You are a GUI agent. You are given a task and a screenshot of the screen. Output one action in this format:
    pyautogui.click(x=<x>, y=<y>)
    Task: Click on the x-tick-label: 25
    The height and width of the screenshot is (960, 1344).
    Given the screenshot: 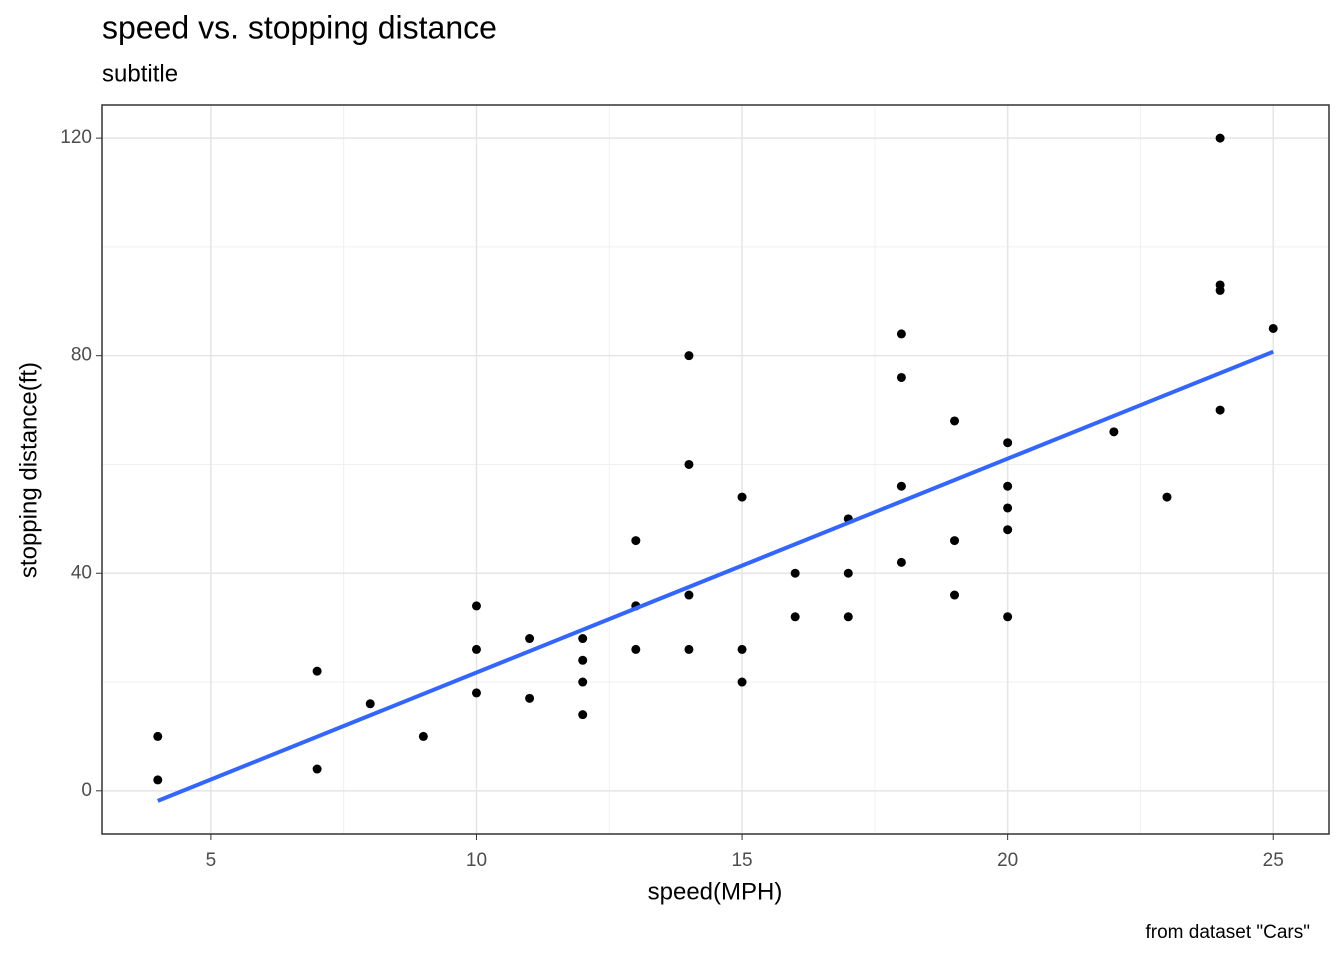 What is the action you would take?
    pyautogui.click(x=1273, y=860)
    